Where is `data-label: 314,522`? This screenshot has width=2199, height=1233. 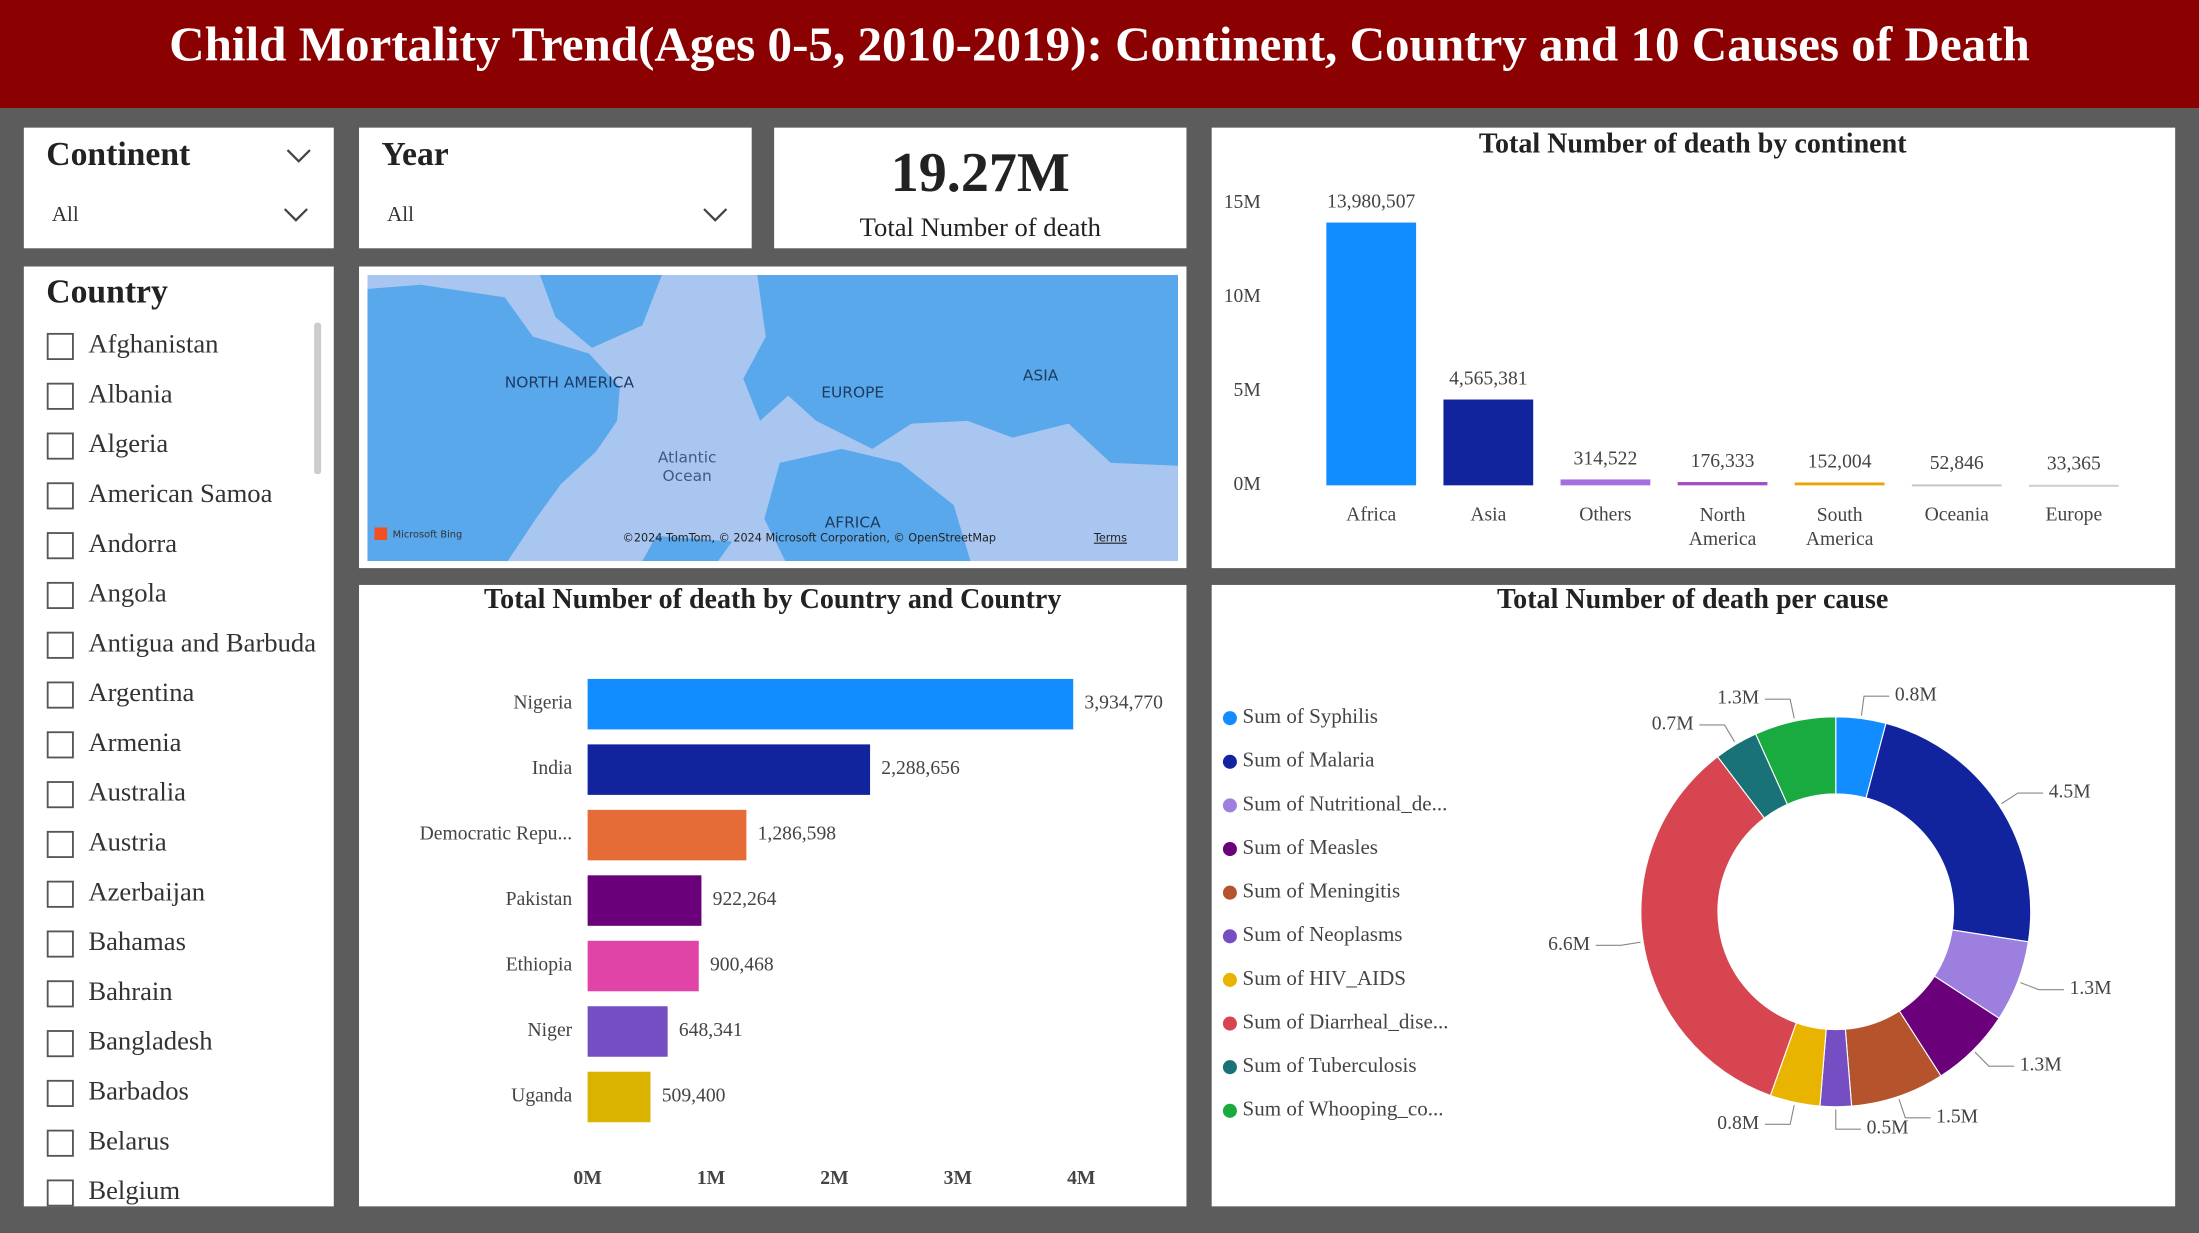 data-label: 314,522 is located at coordinates (1606, 458).